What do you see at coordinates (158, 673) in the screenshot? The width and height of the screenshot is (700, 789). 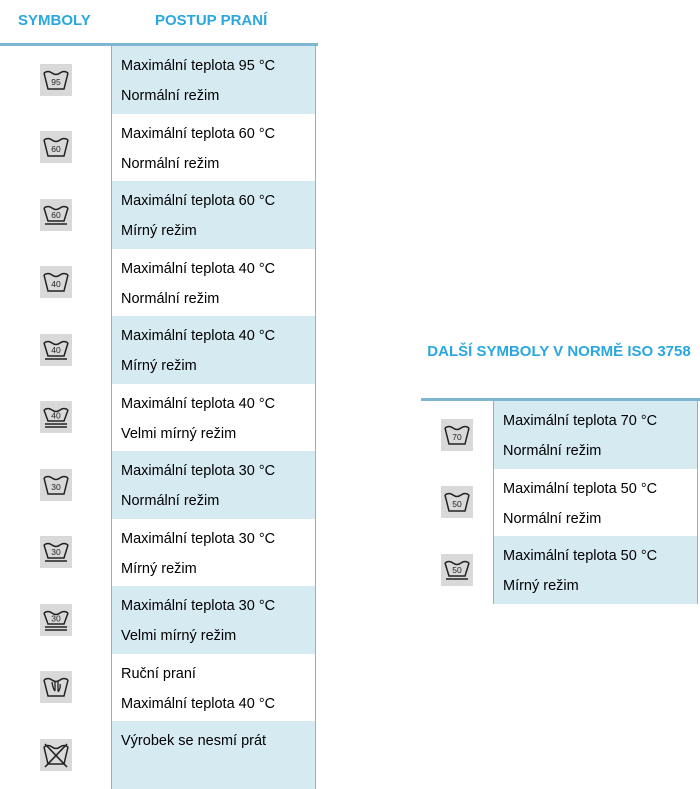 I see `procedure-line-1: Ruční praní` at bounding box center [158, 673].